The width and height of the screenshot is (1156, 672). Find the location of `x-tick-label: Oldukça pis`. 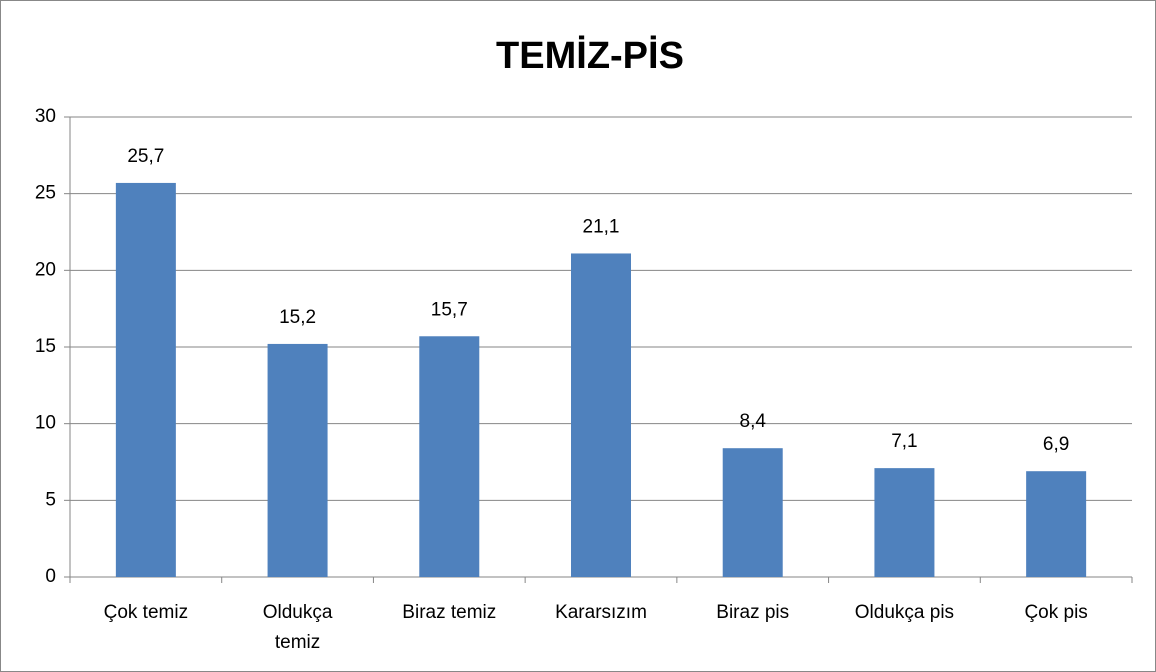

x-tick-label: Oldukça pis is located at coordinates (904, 612).